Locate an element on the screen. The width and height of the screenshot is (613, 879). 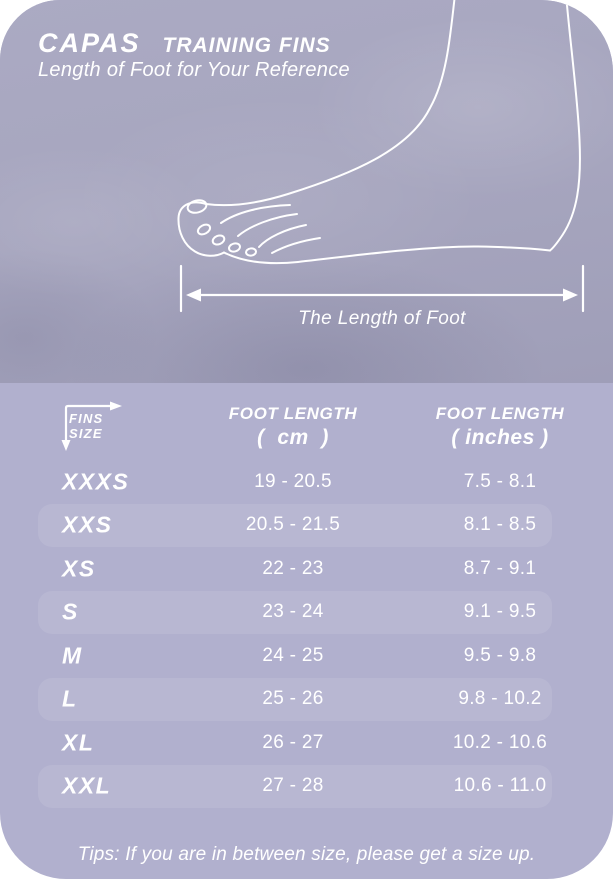
inches-range: 8.7 - 9.1 is located at coordinates (500, 568).